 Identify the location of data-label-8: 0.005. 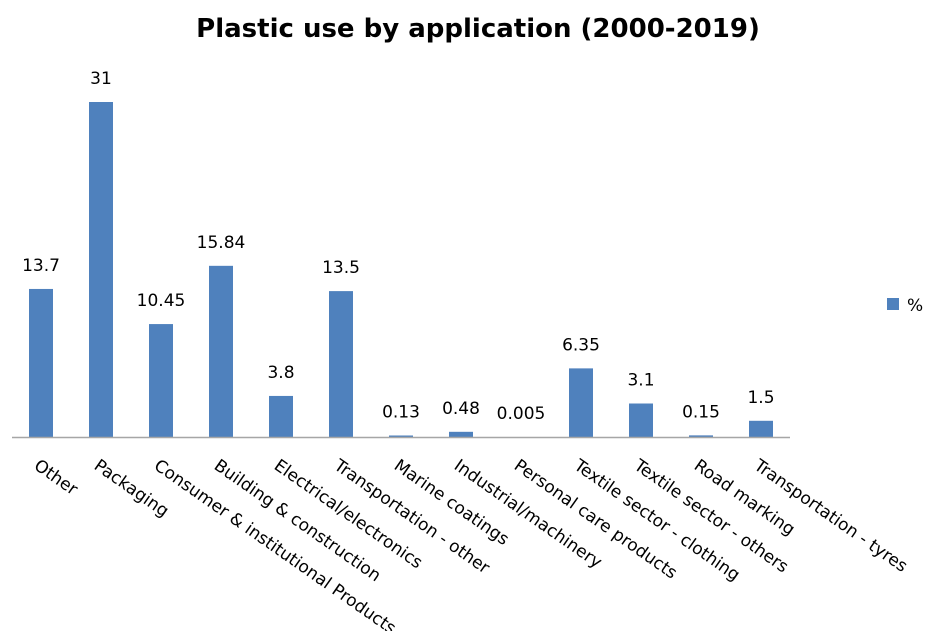
(521, 414).